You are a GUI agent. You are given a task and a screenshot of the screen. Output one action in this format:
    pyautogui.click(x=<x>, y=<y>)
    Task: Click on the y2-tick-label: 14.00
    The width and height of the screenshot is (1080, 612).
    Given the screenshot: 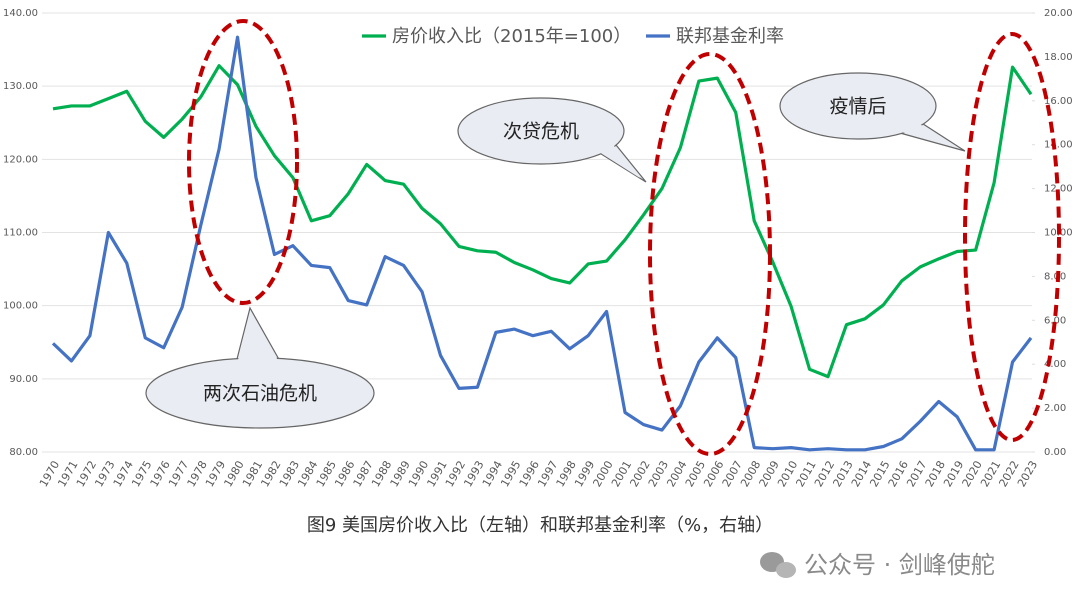 What is the action you would take?
    pyautogui.click(x=1058, y=145)
    